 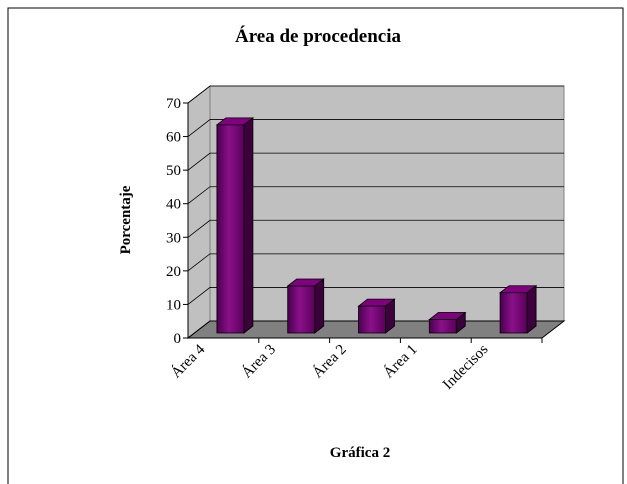 I want to click on y-tick-label: 50, so click(x=173, y=171).